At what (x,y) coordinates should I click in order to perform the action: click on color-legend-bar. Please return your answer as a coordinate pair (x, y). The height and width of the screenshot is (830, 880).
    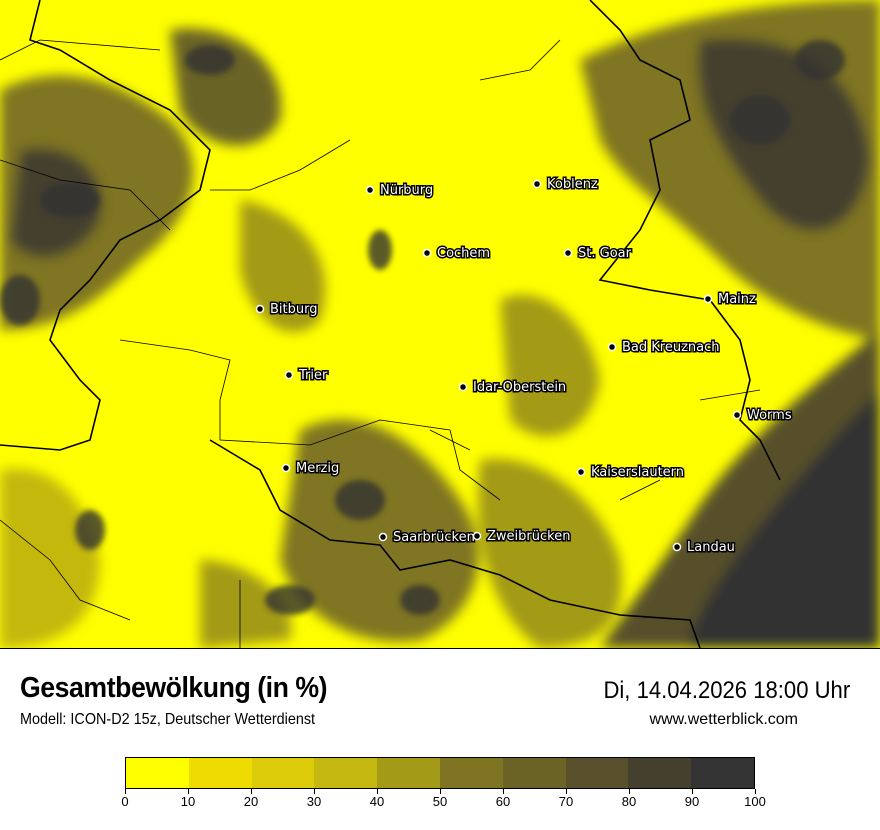
    Looking at the image, I should click on (440, 773).